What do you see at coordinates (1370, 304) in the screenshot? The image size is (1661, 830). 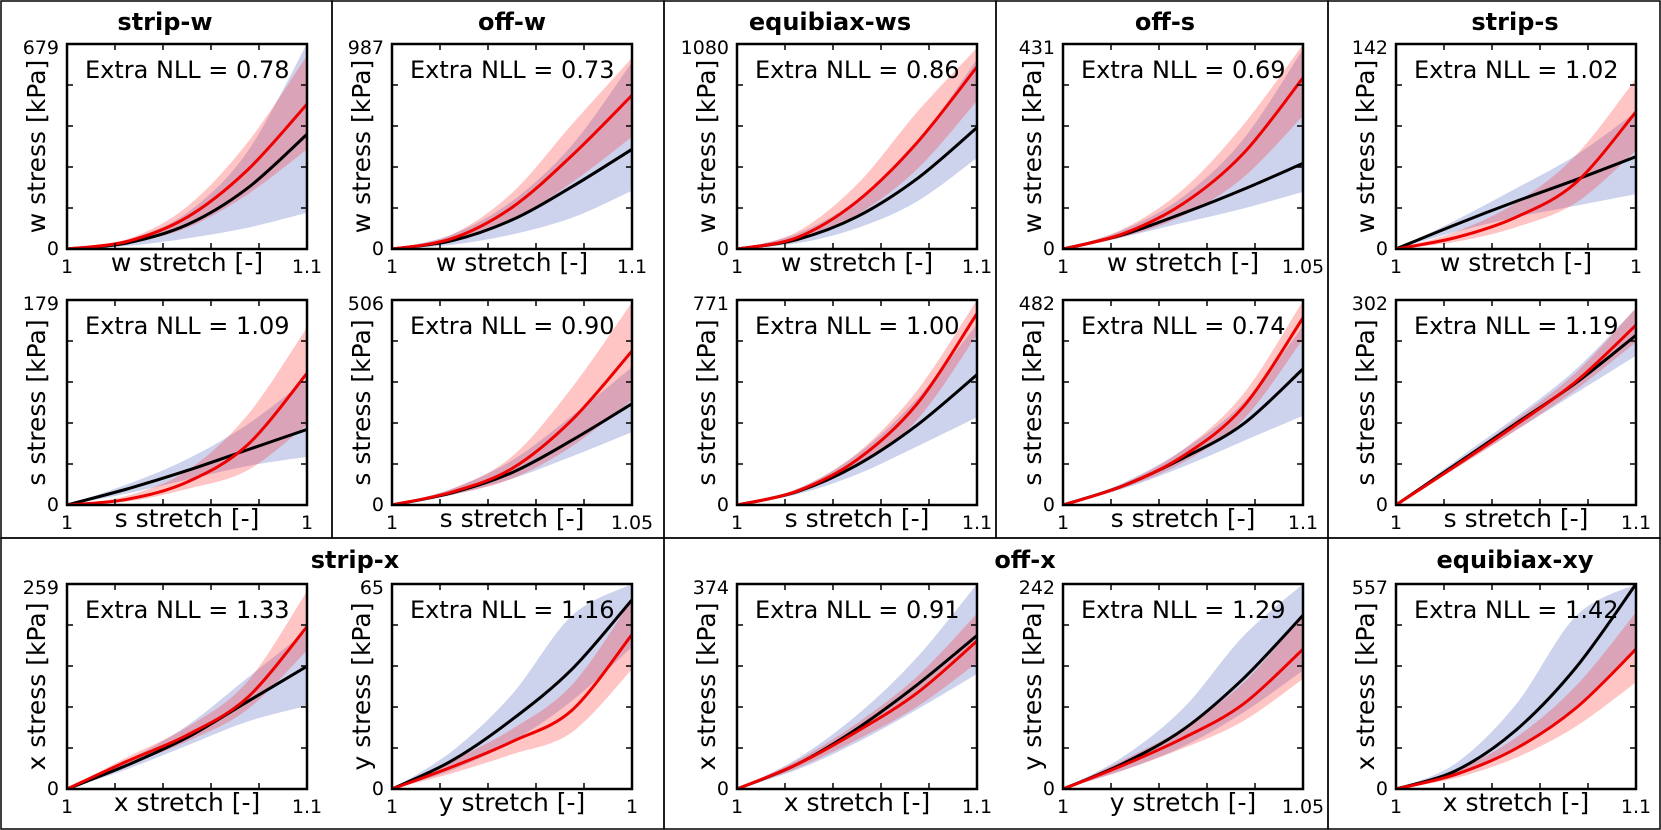 I see `y-tick-label: 302` at bounding box center [1370, 304].